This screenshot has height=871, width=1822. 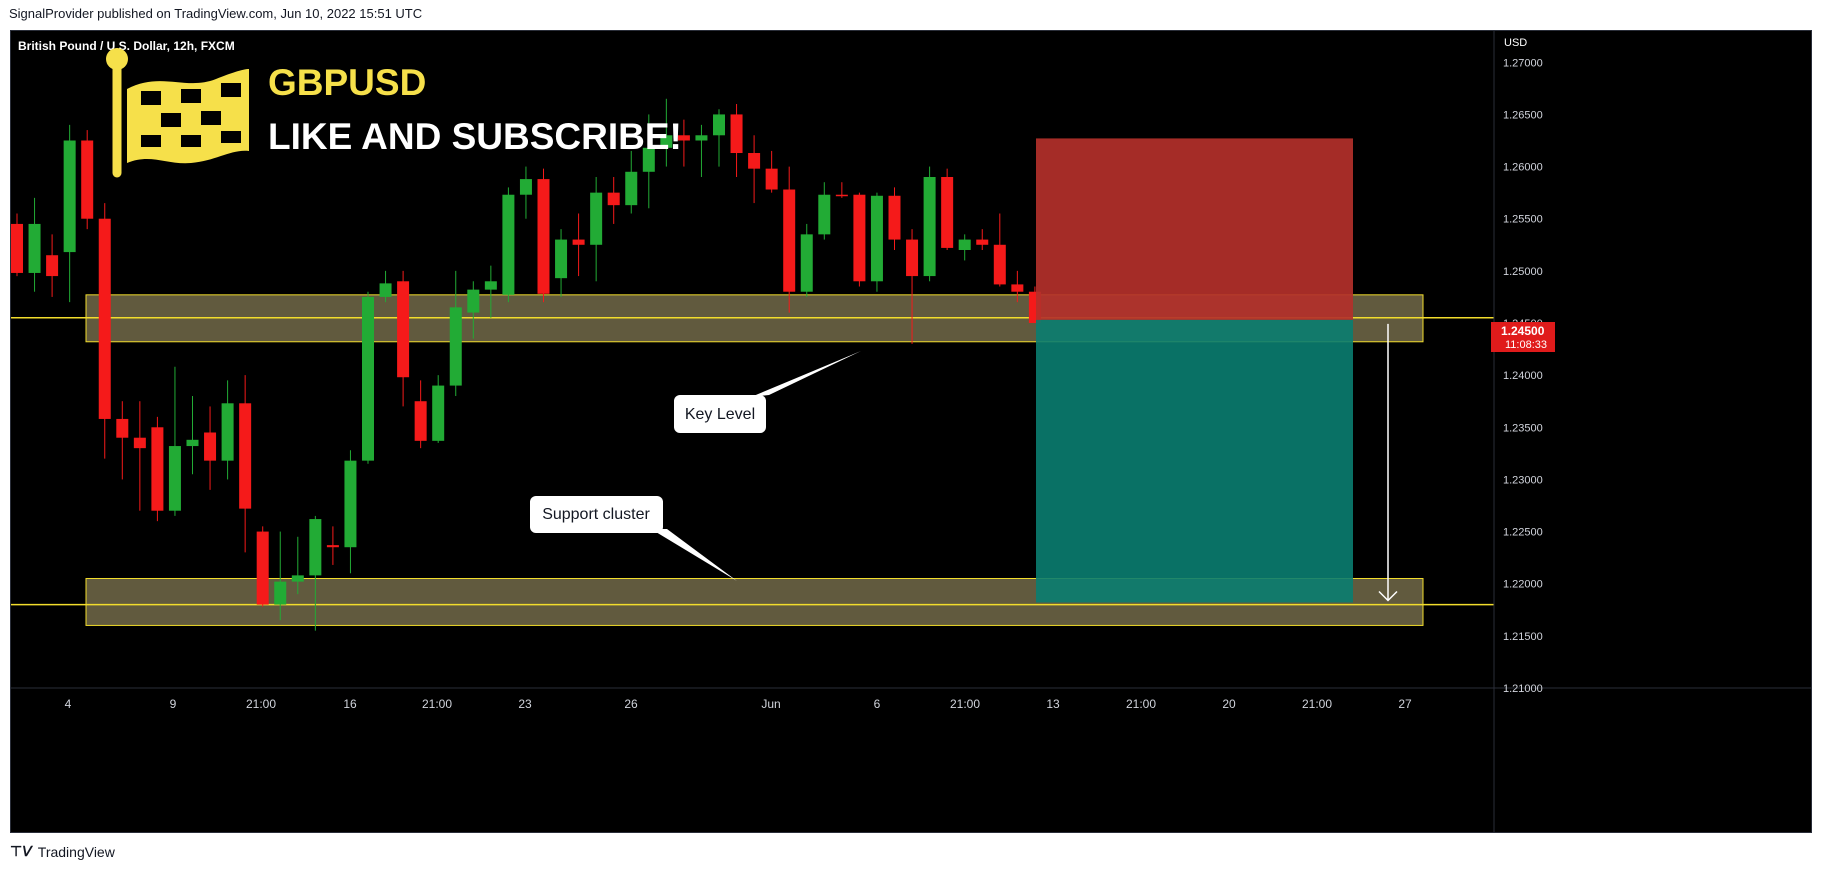 I want to click on price-tag-value: 1.24500, so click(x=1523, y=331).